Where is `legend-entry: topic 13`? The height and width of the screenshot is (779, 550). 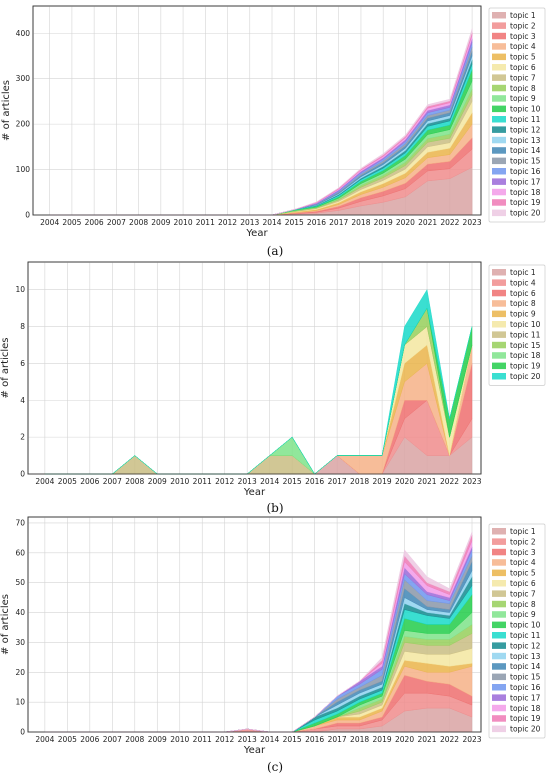 legend-entry: topic 13 is located at coordinates (525, 656).